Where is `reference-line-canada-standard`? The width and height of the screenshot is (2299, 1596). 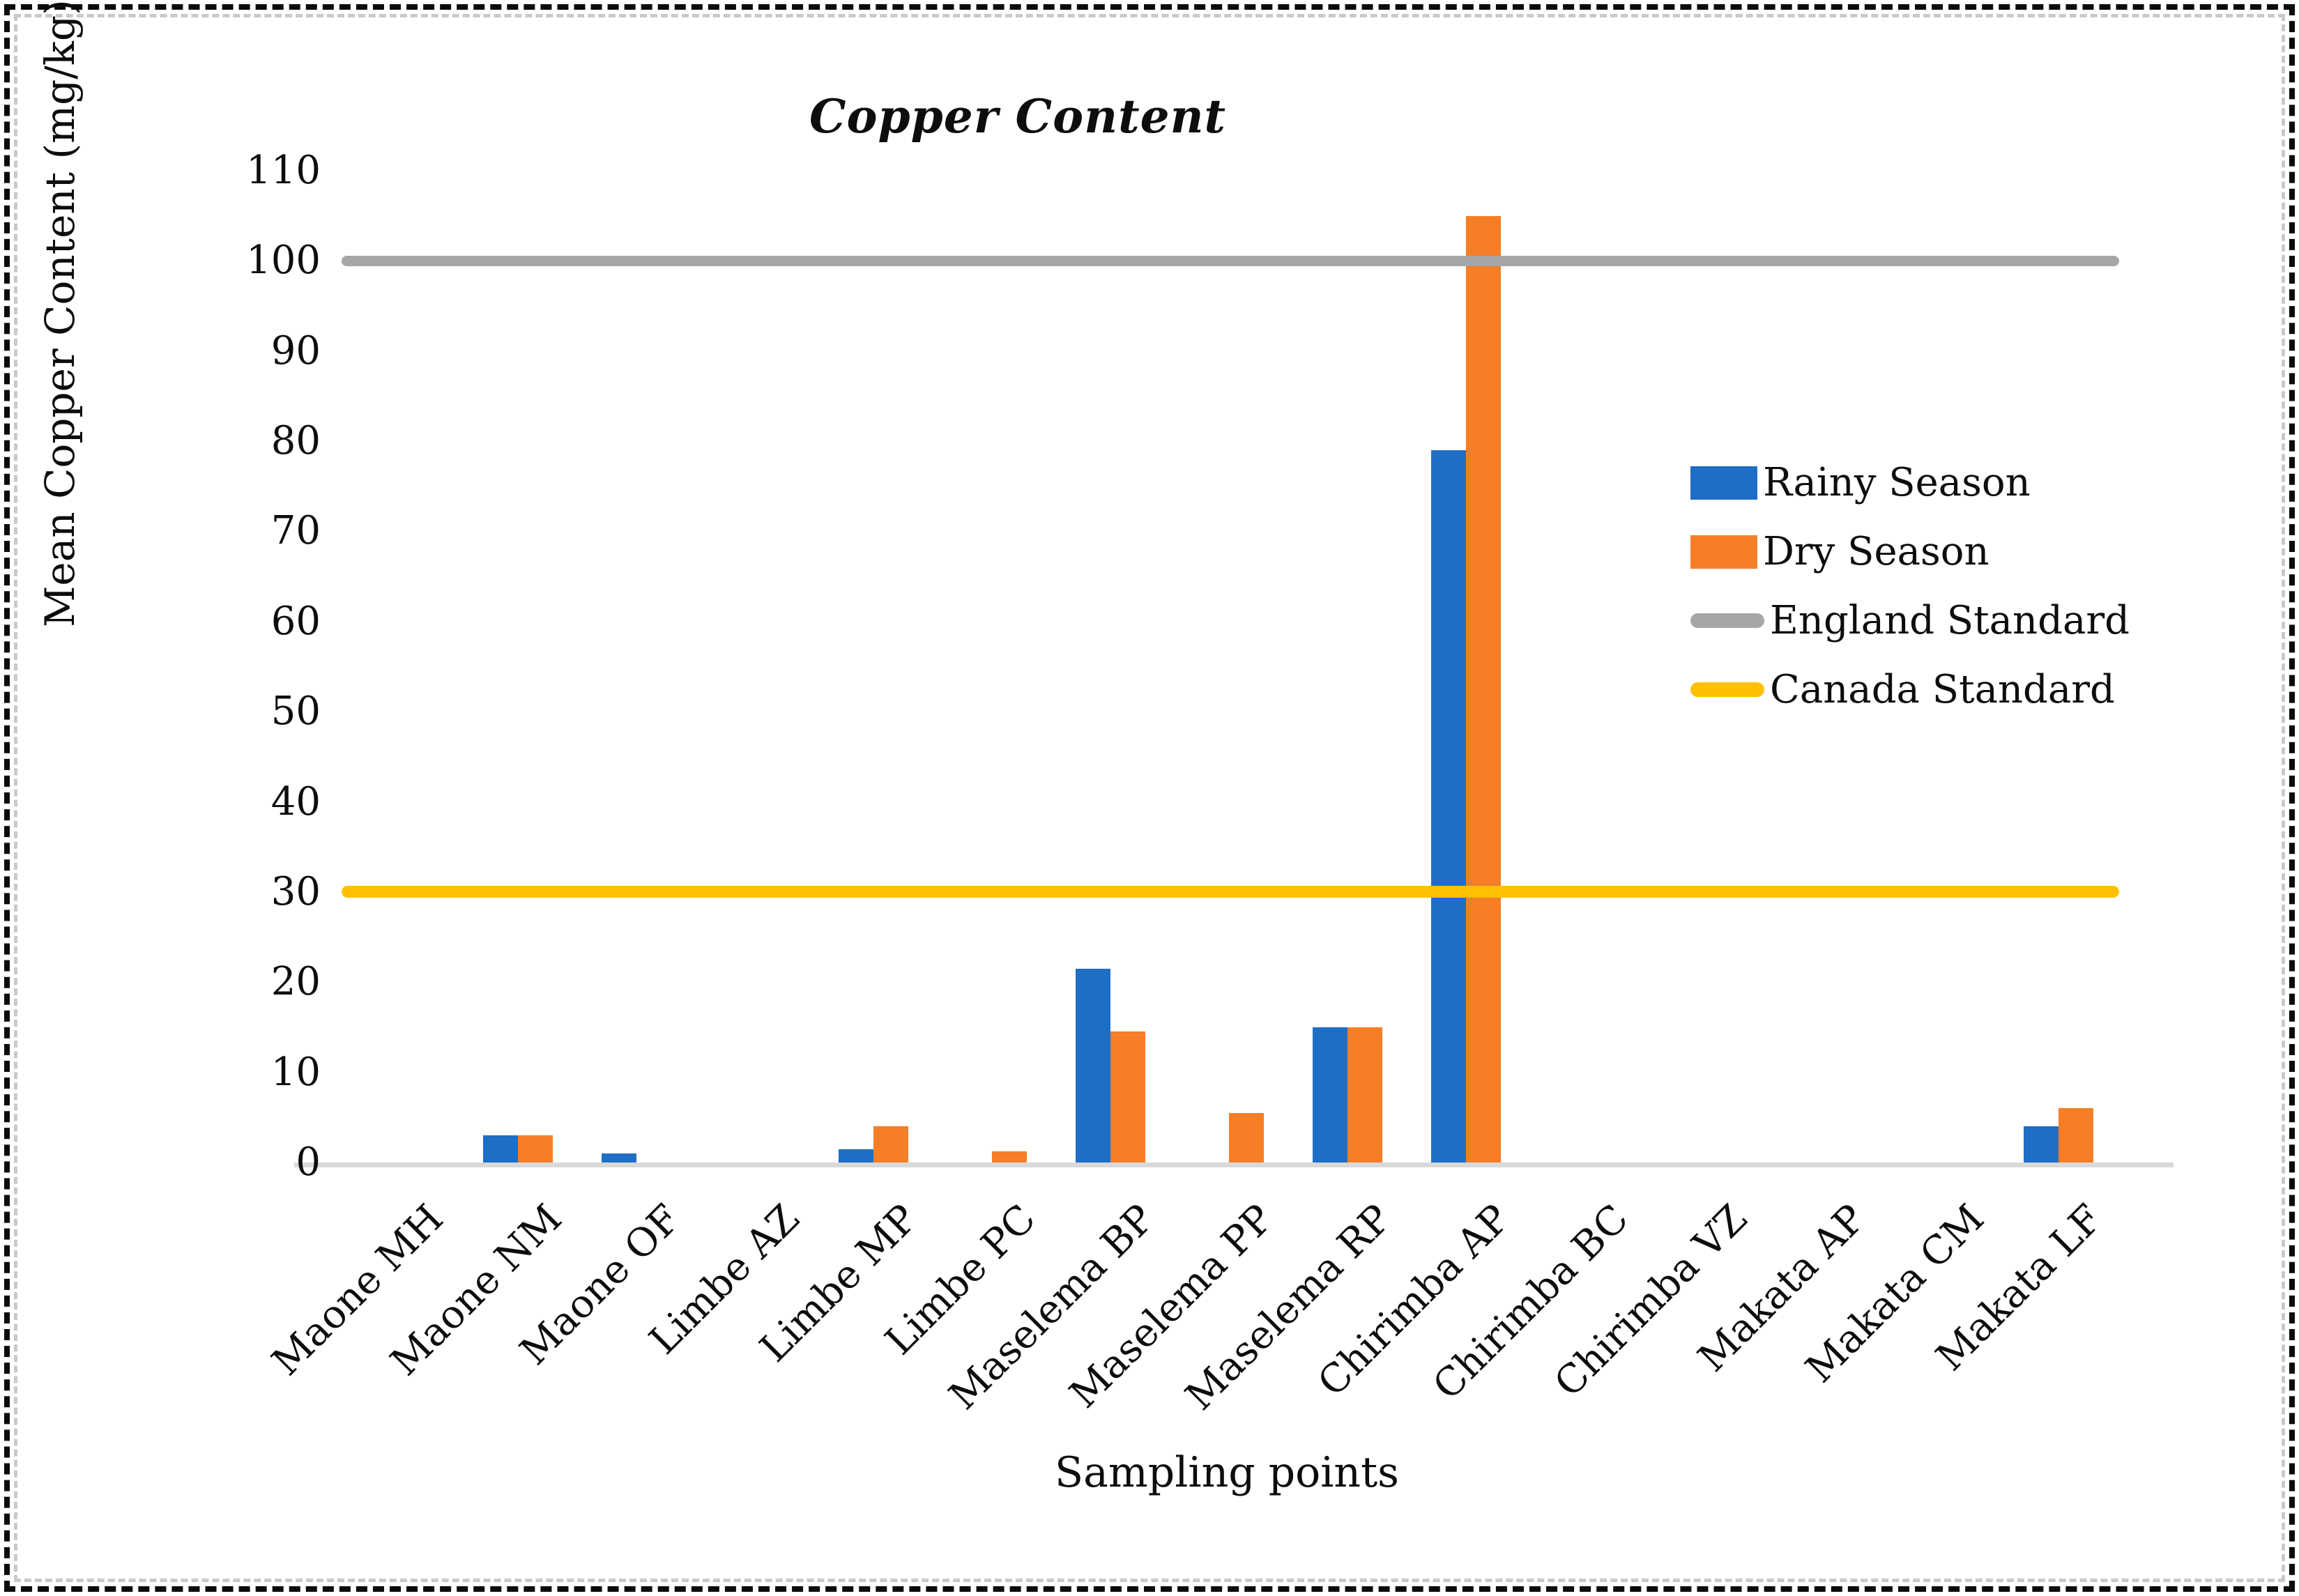 reference-line-canada-standard is located at coordinates (1230, 892).